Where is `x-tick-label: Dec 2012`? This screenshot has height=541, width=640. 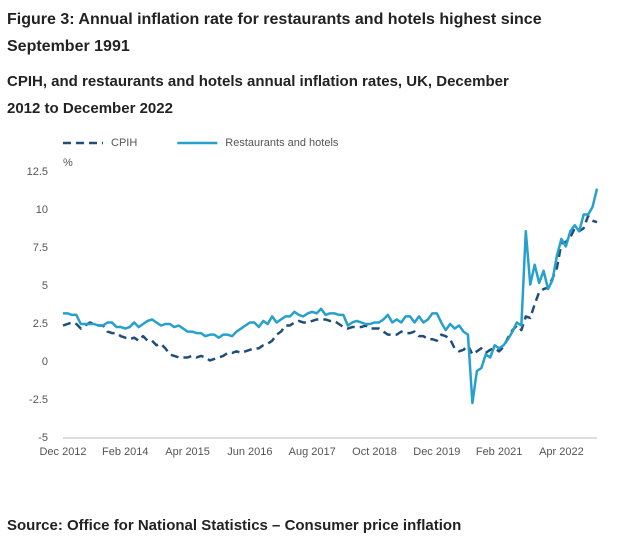 x-tick-label: Dec 2012 is located at coordinates (62, 452).